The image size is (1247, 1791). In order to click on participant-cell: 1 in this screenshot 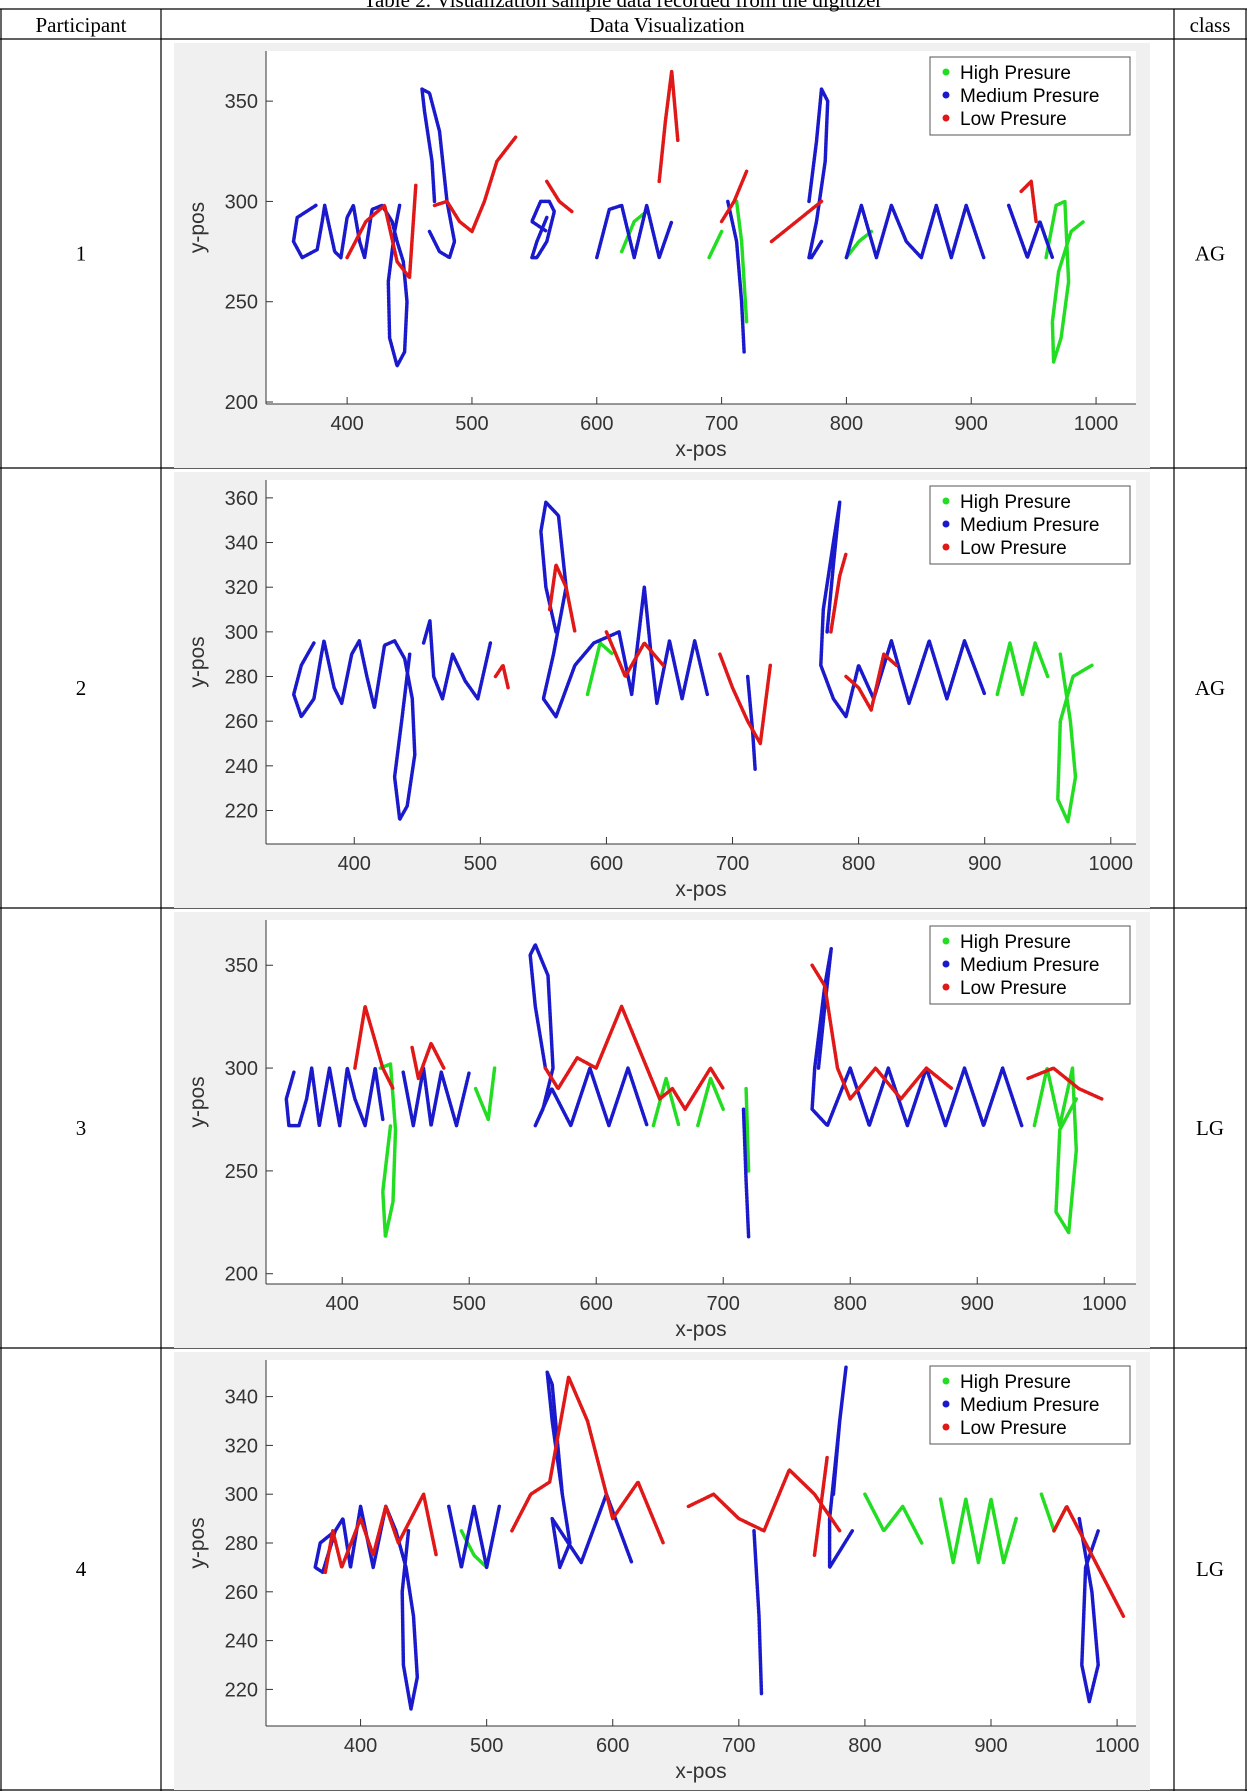, I will do `click(81, 254)`.